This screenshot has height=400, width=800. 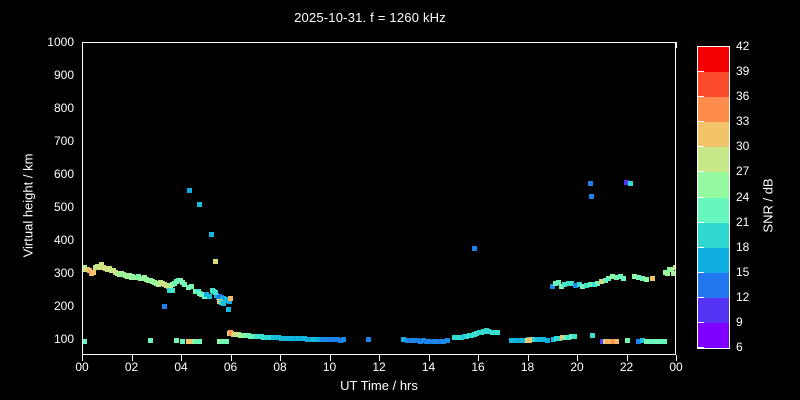 What do you see at coordinates (63, 173) in the screenshot?
I see `y-tick-label: 600` at bounding box center [63, 173].